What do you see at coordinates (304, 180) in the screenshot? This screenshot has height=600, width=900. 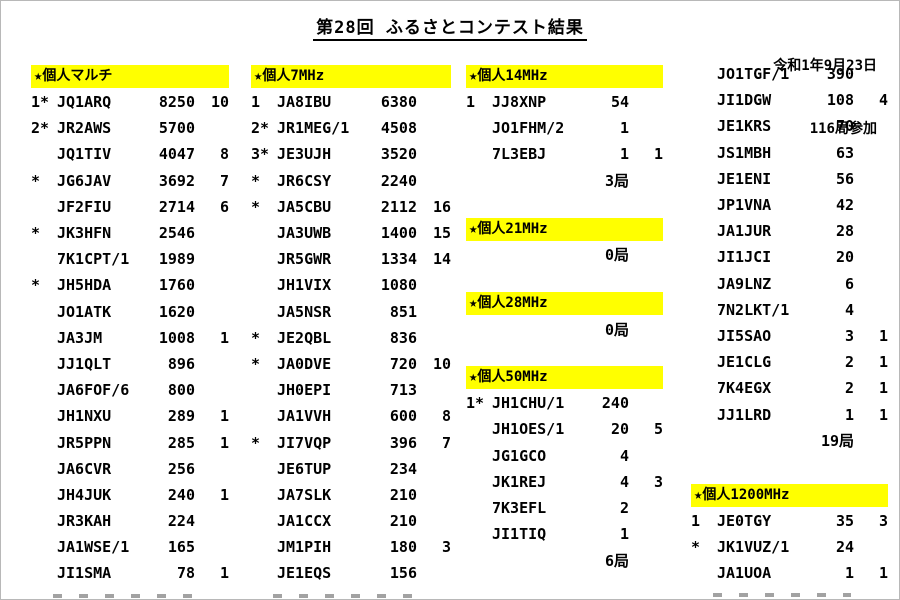 I see `callsign-cell: JR6CSY` at bounding box center [304, 180].